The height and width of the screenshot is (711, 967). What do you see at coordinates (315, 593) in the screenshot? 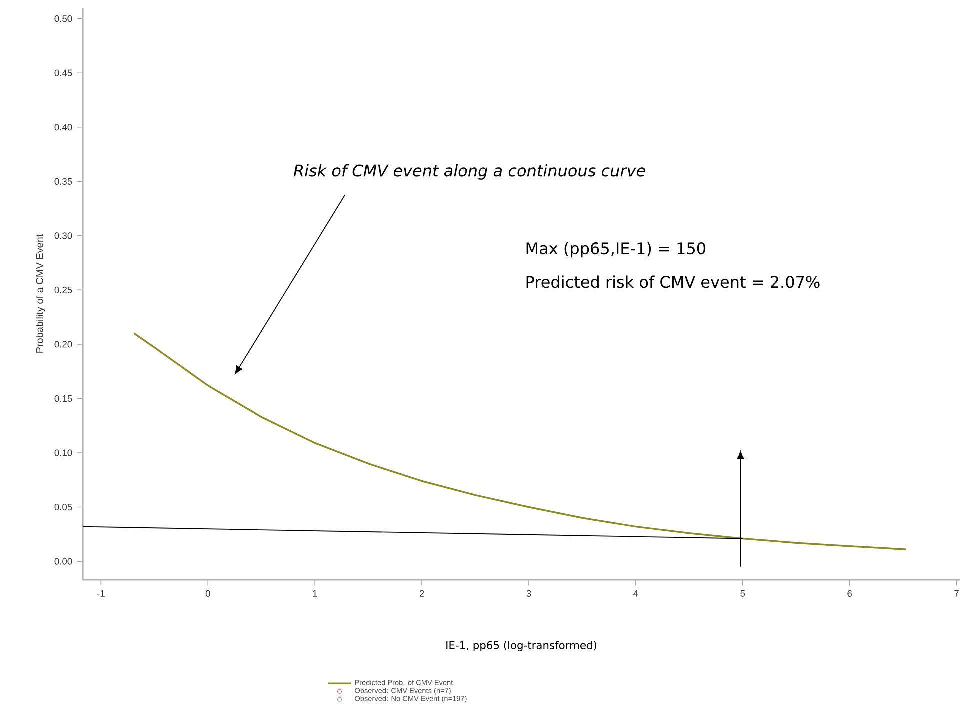
I see `x-tick-label: 1` at bounding box center [315, 593].